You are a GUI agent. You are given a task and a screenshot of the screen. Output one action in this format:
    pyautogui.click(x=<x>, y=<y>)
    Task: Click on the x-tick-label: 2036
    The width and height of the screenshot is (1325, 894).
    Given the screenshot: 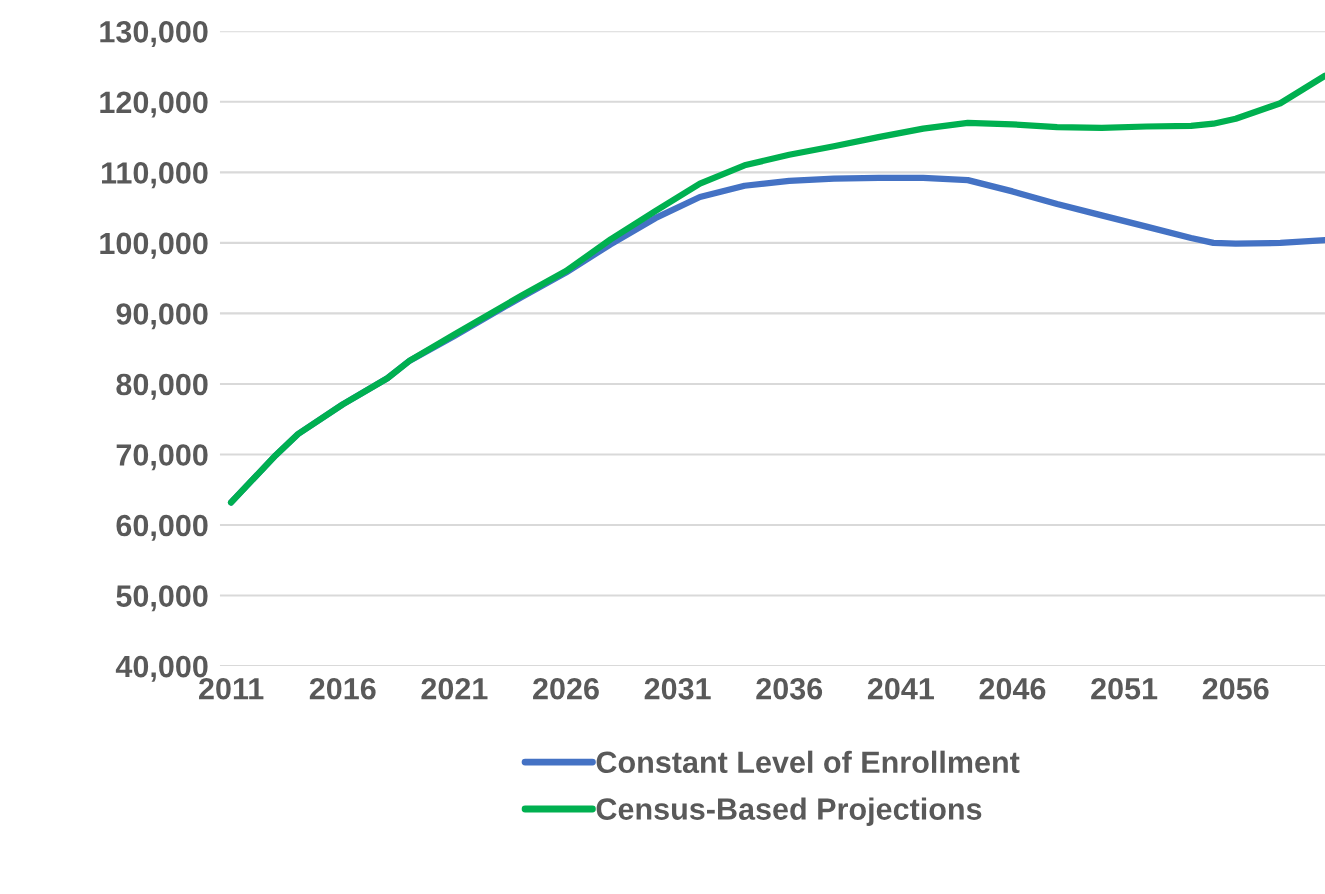 What is the action you would take?
    pyautogui.click(x=789, y=688)
    